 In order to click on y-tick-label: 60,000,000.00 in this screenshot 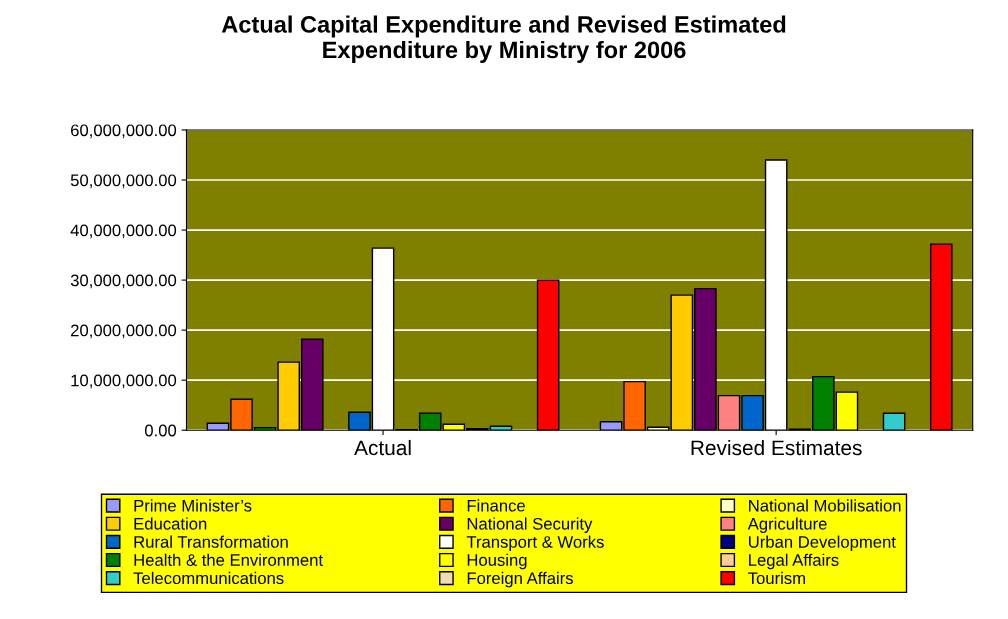, I will do `click(124, 131)`.